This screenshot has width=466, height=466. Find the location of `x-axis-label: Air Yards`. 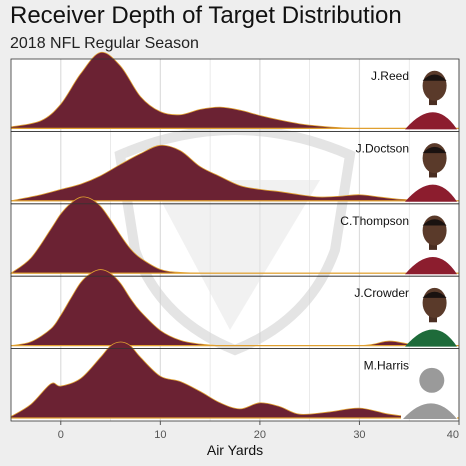

x-axis-label: Air Yards is located at coordinates (235, 450).